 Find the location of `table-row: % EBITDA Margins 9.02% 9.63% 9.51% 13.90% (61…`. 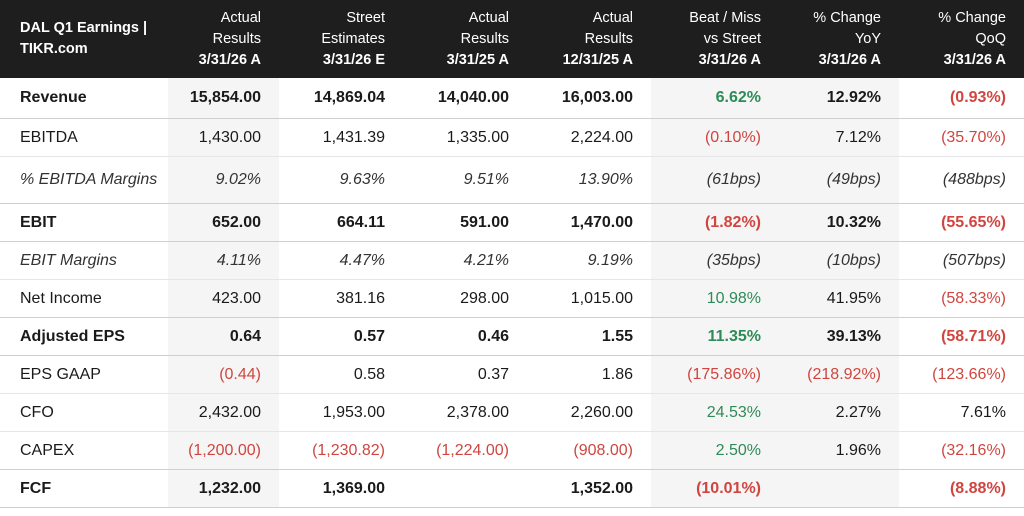

table-row: % EBITDA Margins 9.02% 9.63% 9.51% 13.90% (61… is located at coordinates (512, 180).